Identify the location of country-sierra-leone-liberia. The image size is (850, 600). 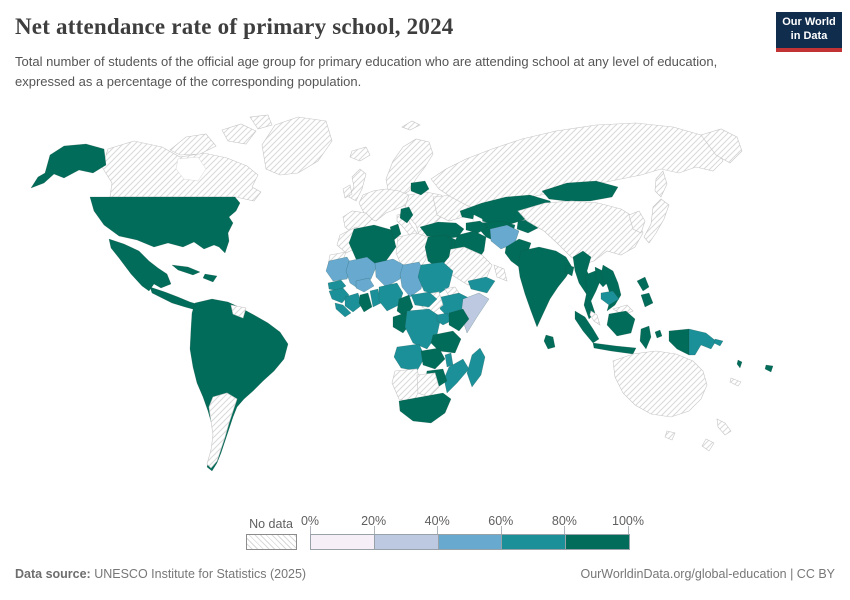
(343, 310).